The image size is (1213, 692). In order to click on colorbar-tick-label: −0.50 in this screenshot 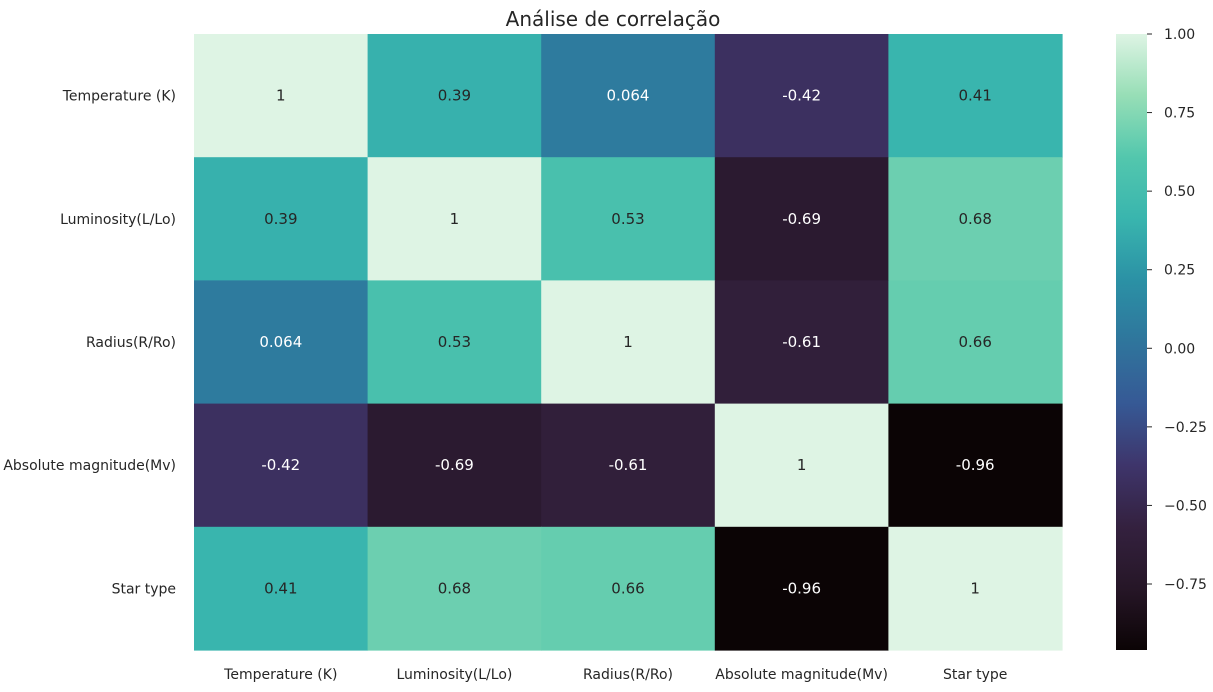, I will do `click(1185, 506)`.